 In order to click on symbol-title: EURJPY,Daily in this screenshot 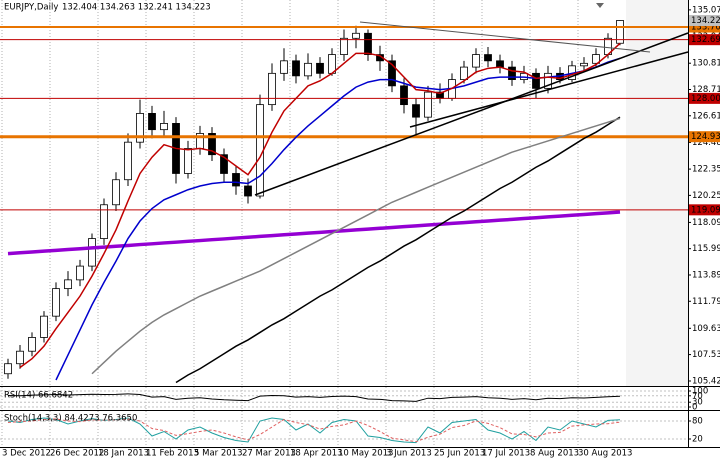, I will do `click(31, 8)`.